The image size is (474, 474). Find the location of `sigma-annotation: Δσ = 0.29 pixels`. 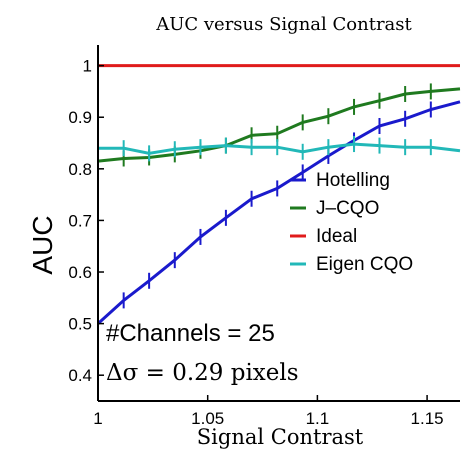

sigma-annotation: Δσ = 0.29 pixels is located at coordinates (202, 373).